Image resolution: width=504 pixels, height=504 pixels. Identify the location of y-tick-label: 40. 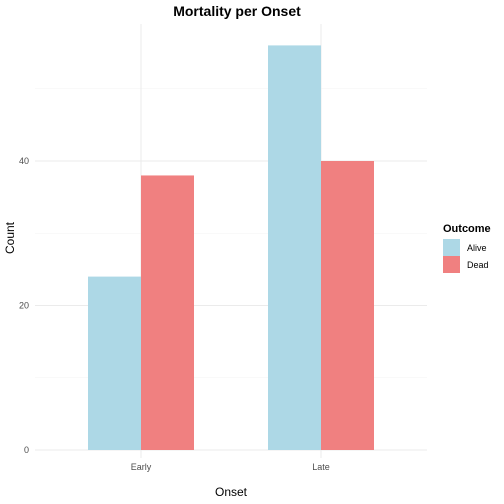
(24, 161).